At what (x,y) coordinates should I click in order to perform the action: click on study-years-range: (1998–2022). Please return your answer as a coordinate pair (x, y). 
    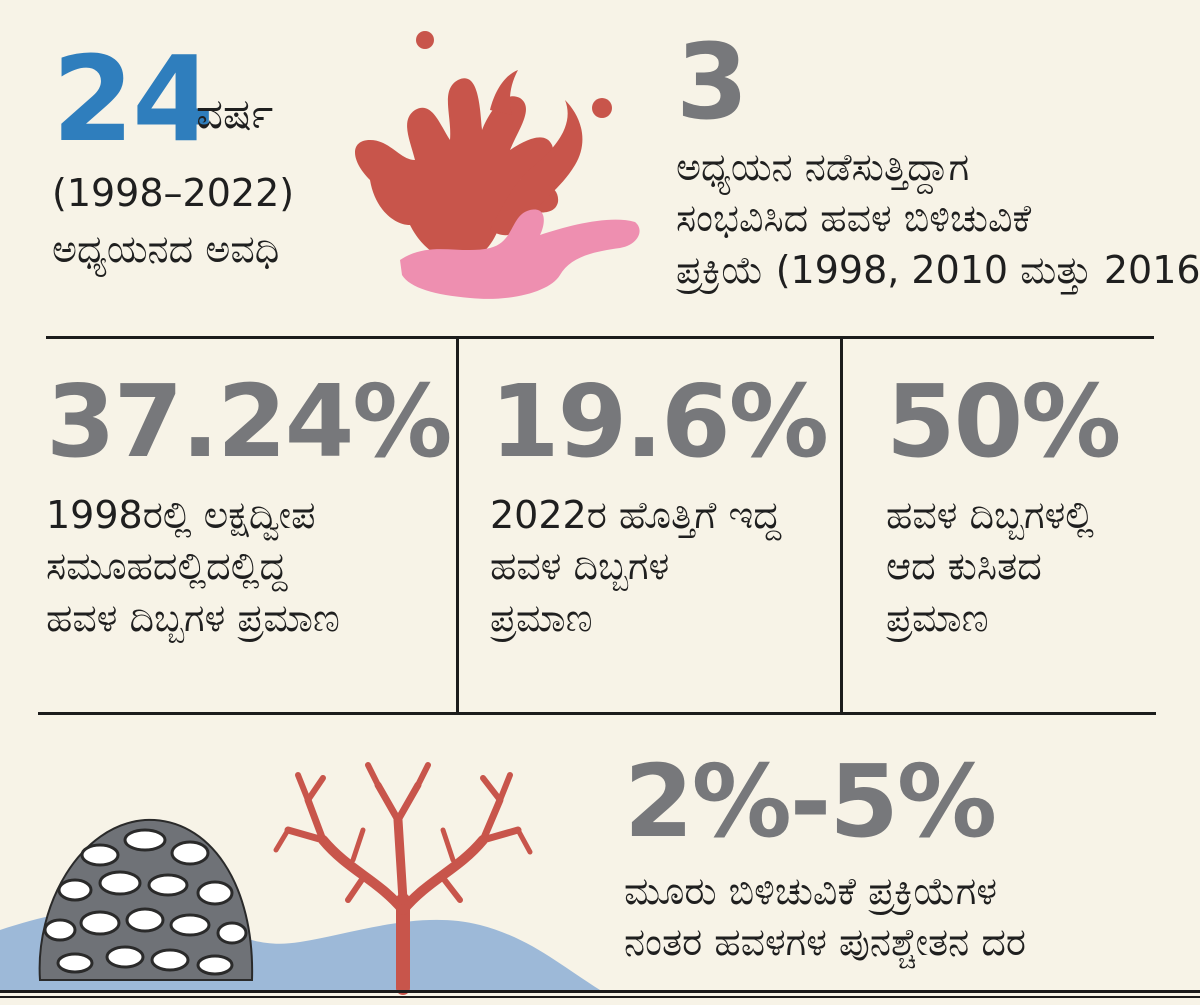
    Looking at the image, I should click on (173, 193).